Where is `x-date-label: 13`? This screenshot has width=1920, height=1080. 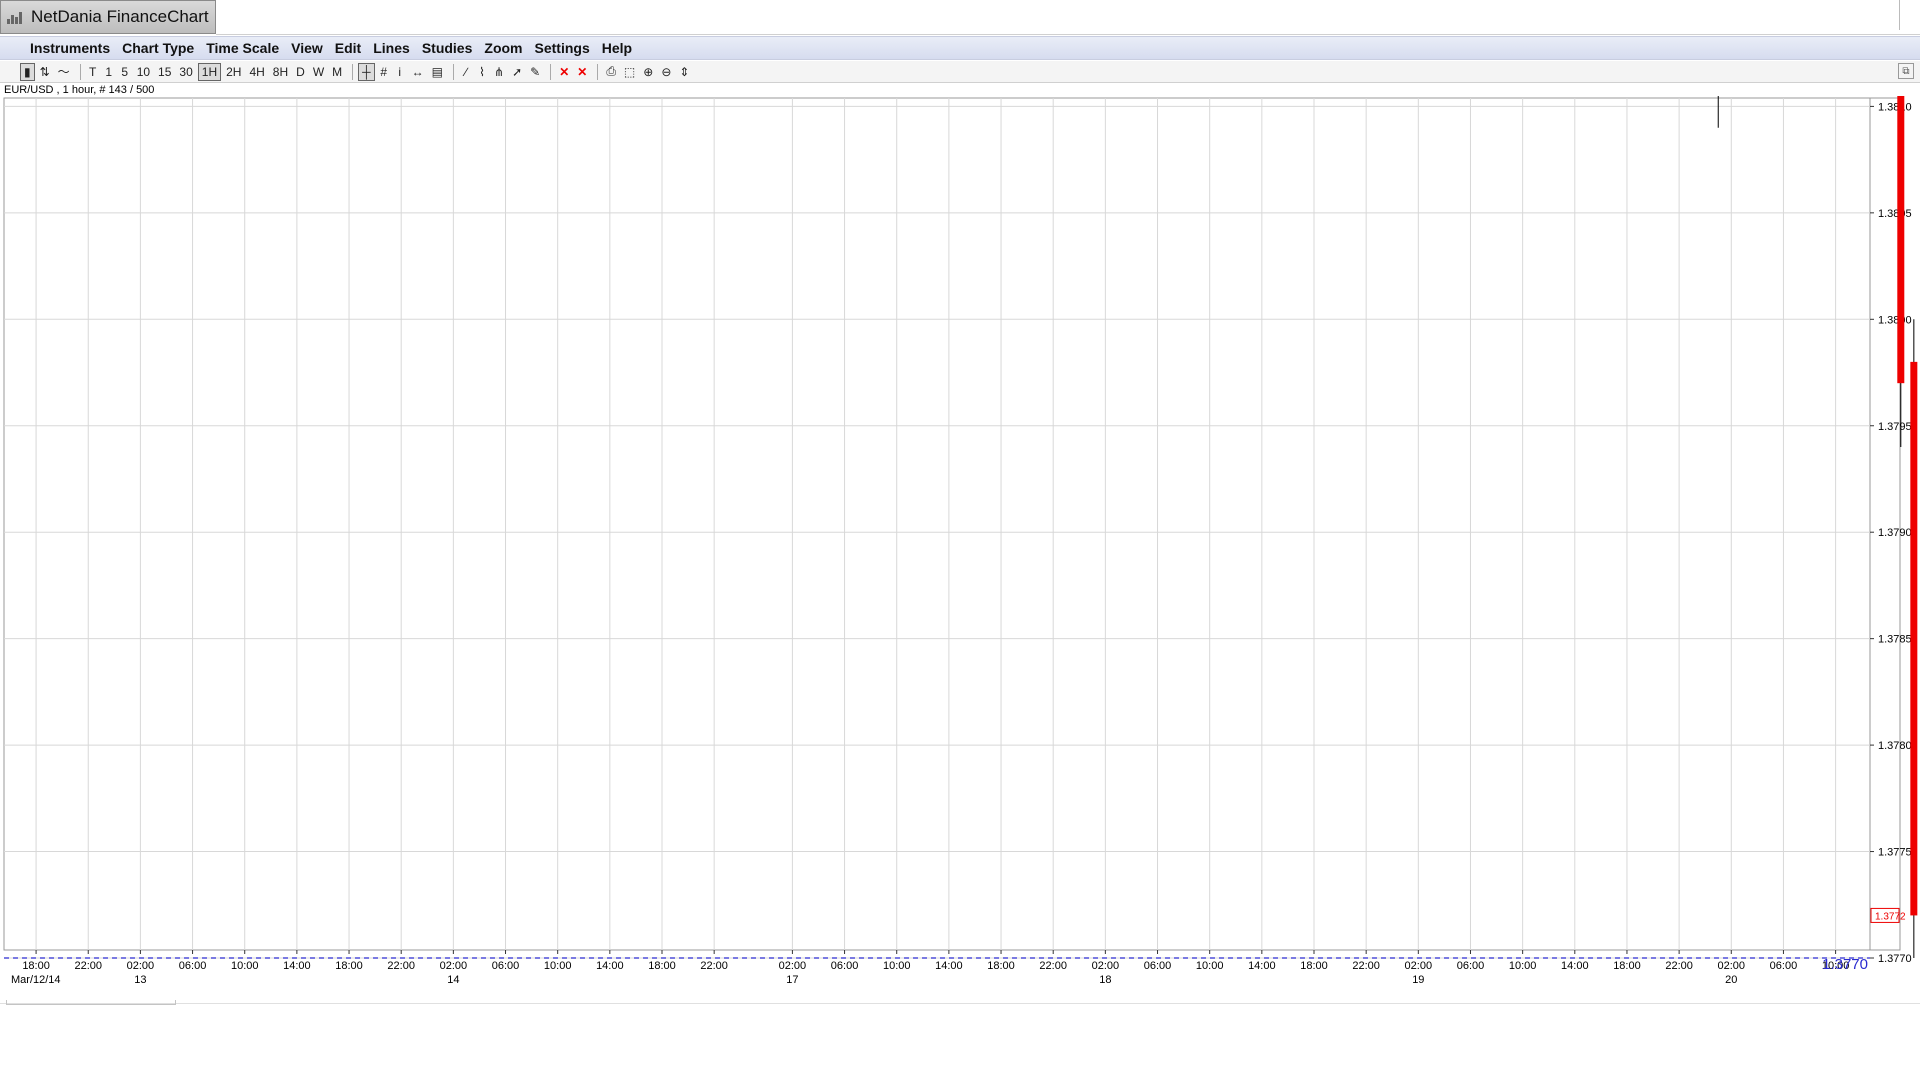 x-date-label: 13 is located at coordinates (140, 980).